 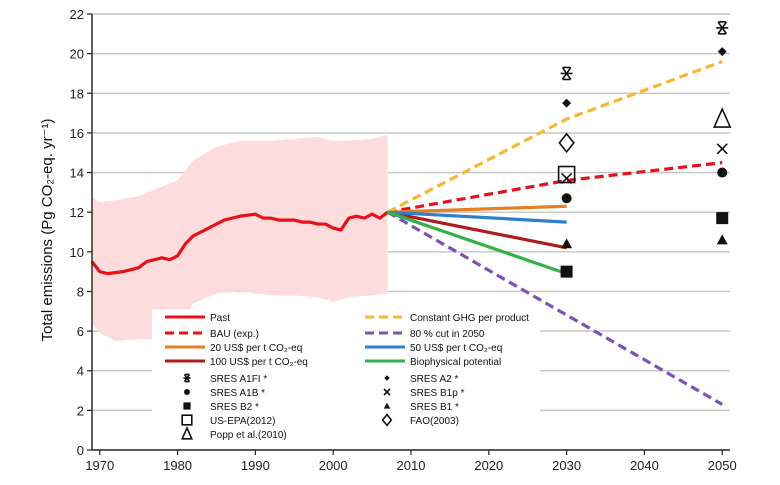 I want to click on y-tick-label: 6, so click(x=80, y=331).